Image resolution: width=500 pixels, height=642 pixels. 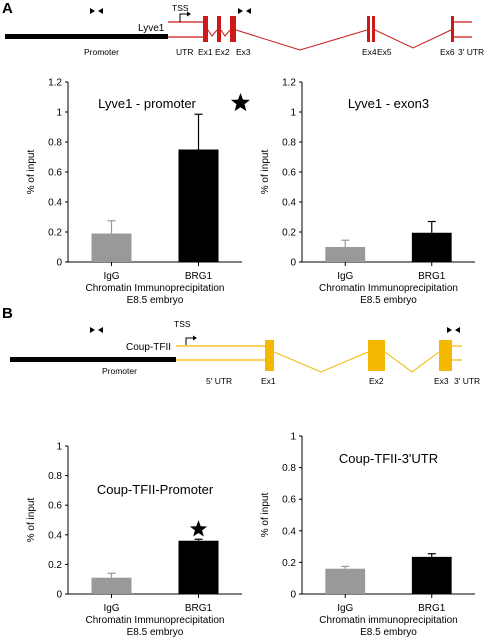 What do you see at coordinates (155, 489) in the screenshot?
I see `chart-title: Coup-TFII-Promoter` at bounding box center [155, 489].